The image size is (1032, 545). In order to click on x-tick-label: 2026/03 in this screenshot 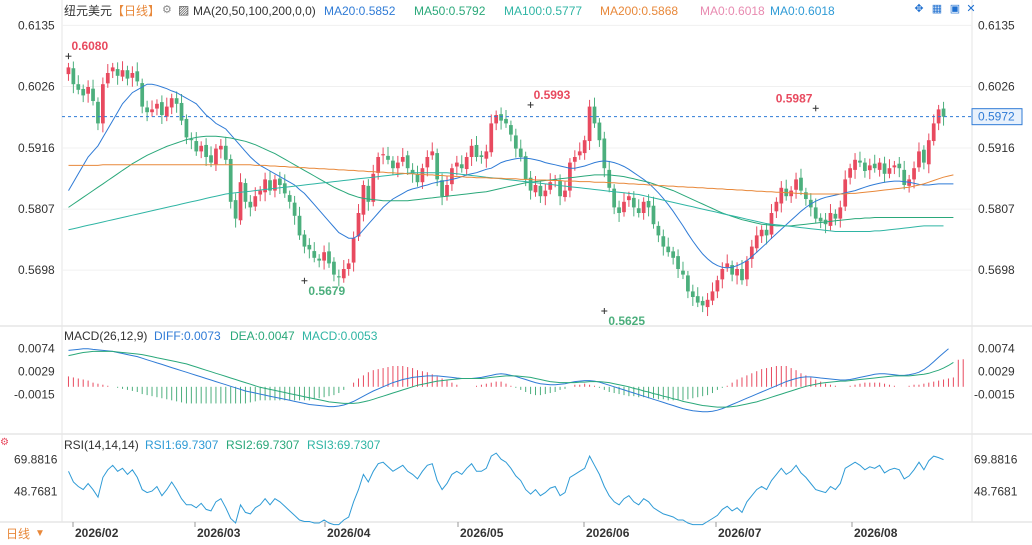, I will do `click(219, 533)`.